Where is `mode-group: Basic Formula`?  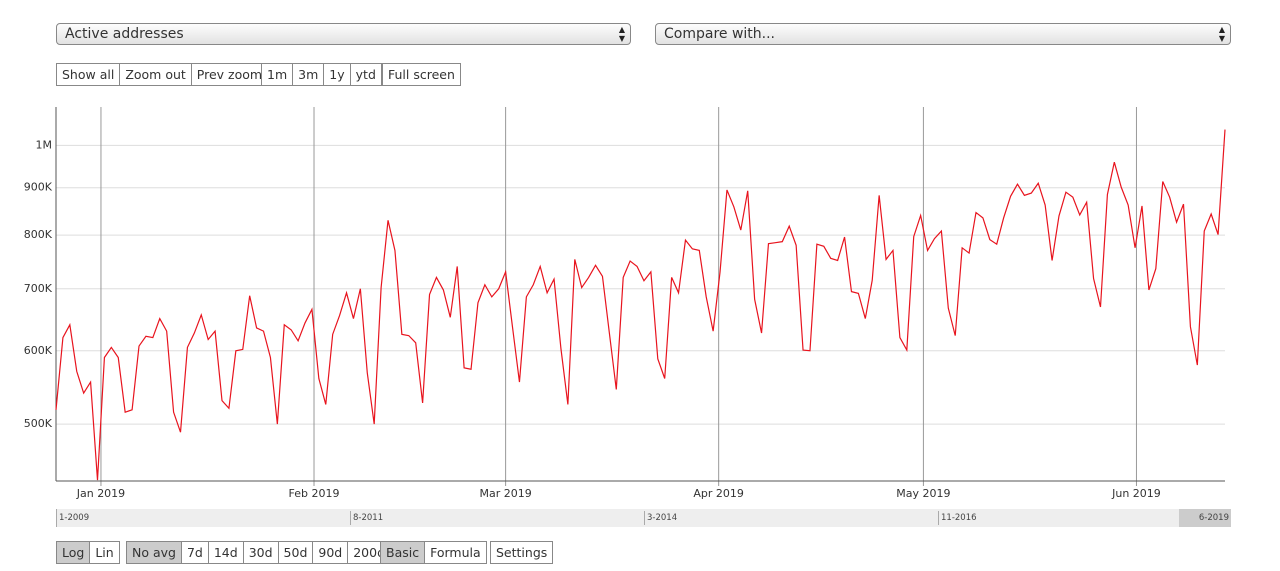 mode-group: Basic Formula is located at coordinates (433, 552).